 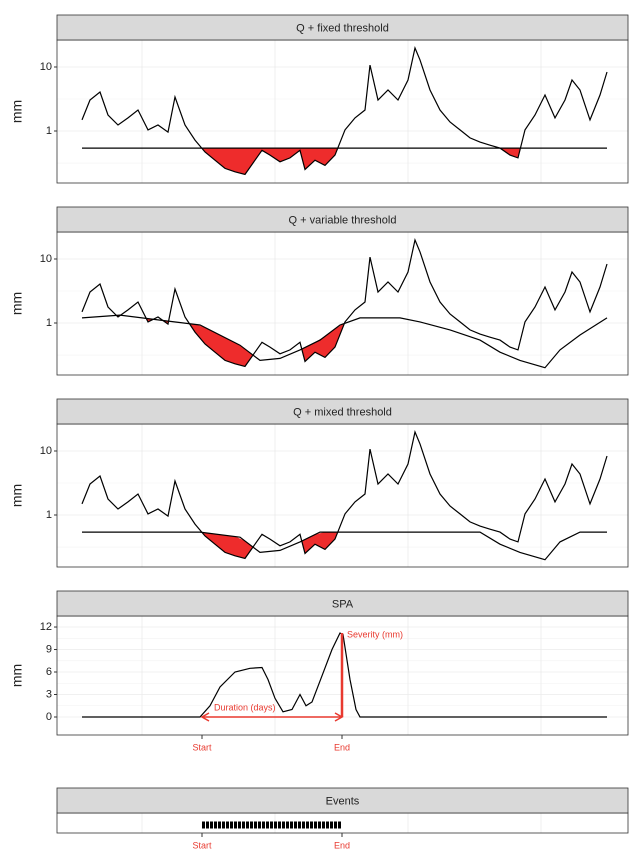 What do you see at coordinates (342, 823) in the screenshot?
I see `panel-background` at bounding box center [342, 823].